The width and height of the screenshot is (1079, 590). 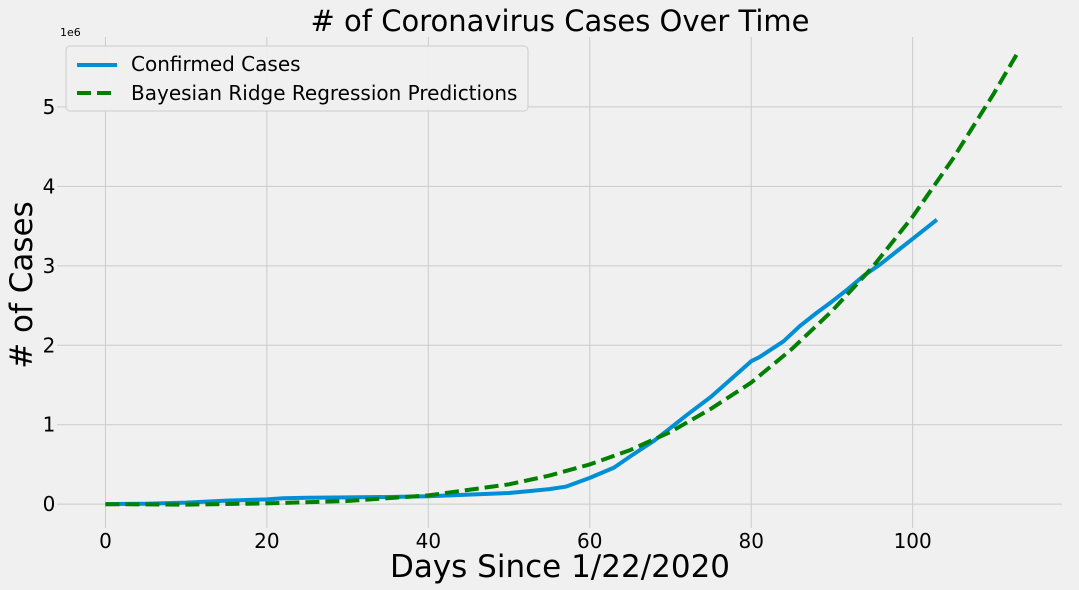 What do you see at coordinates (560, 21) in the screenshot?
I see `chart-title: # of Coronavirus Cases Over Time` at bounding box center [560, 21].